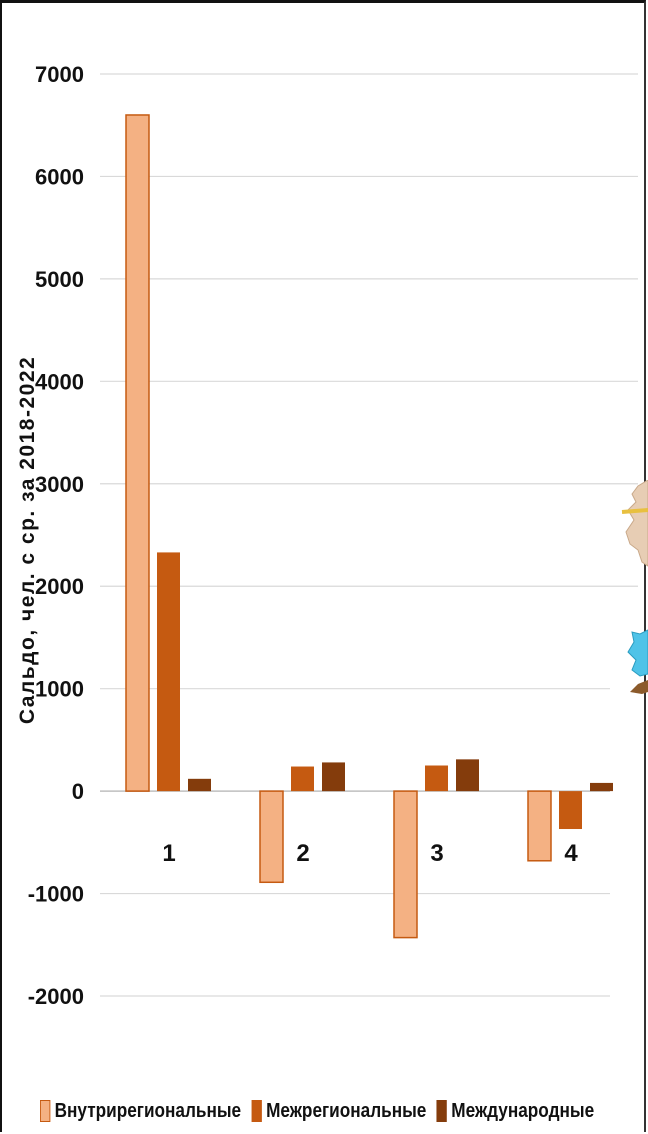 This screenshot has height=1134, width=648. I want to click on y-axis-label: Сальдо, чел. с ср. за 2018-2022, so click(27, 540).